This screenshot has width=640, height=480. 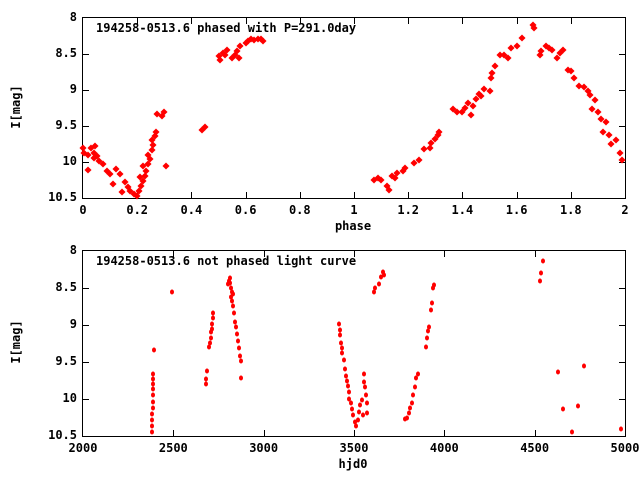 What do you see at coordinates (264, 448) in the screenshot?
I see `x-tick-label: 3000` at bounding box center [264, 448].